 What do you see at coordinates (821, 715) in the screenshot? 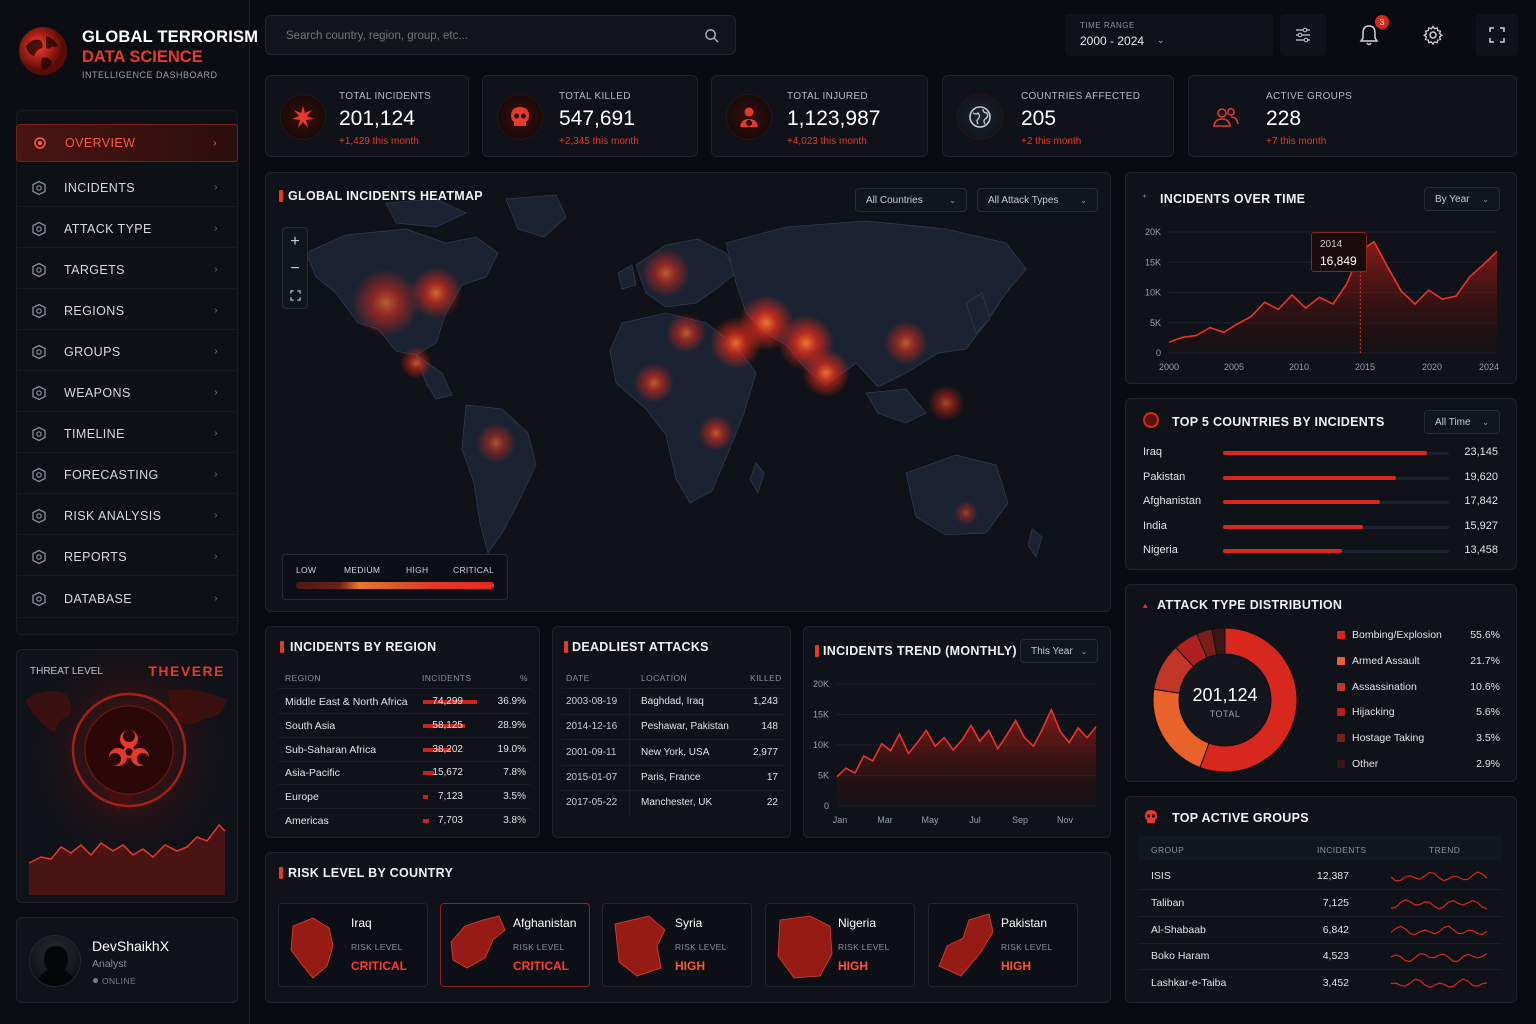
I see `y-tick-label: 15K` at bounding box center [821, 715].